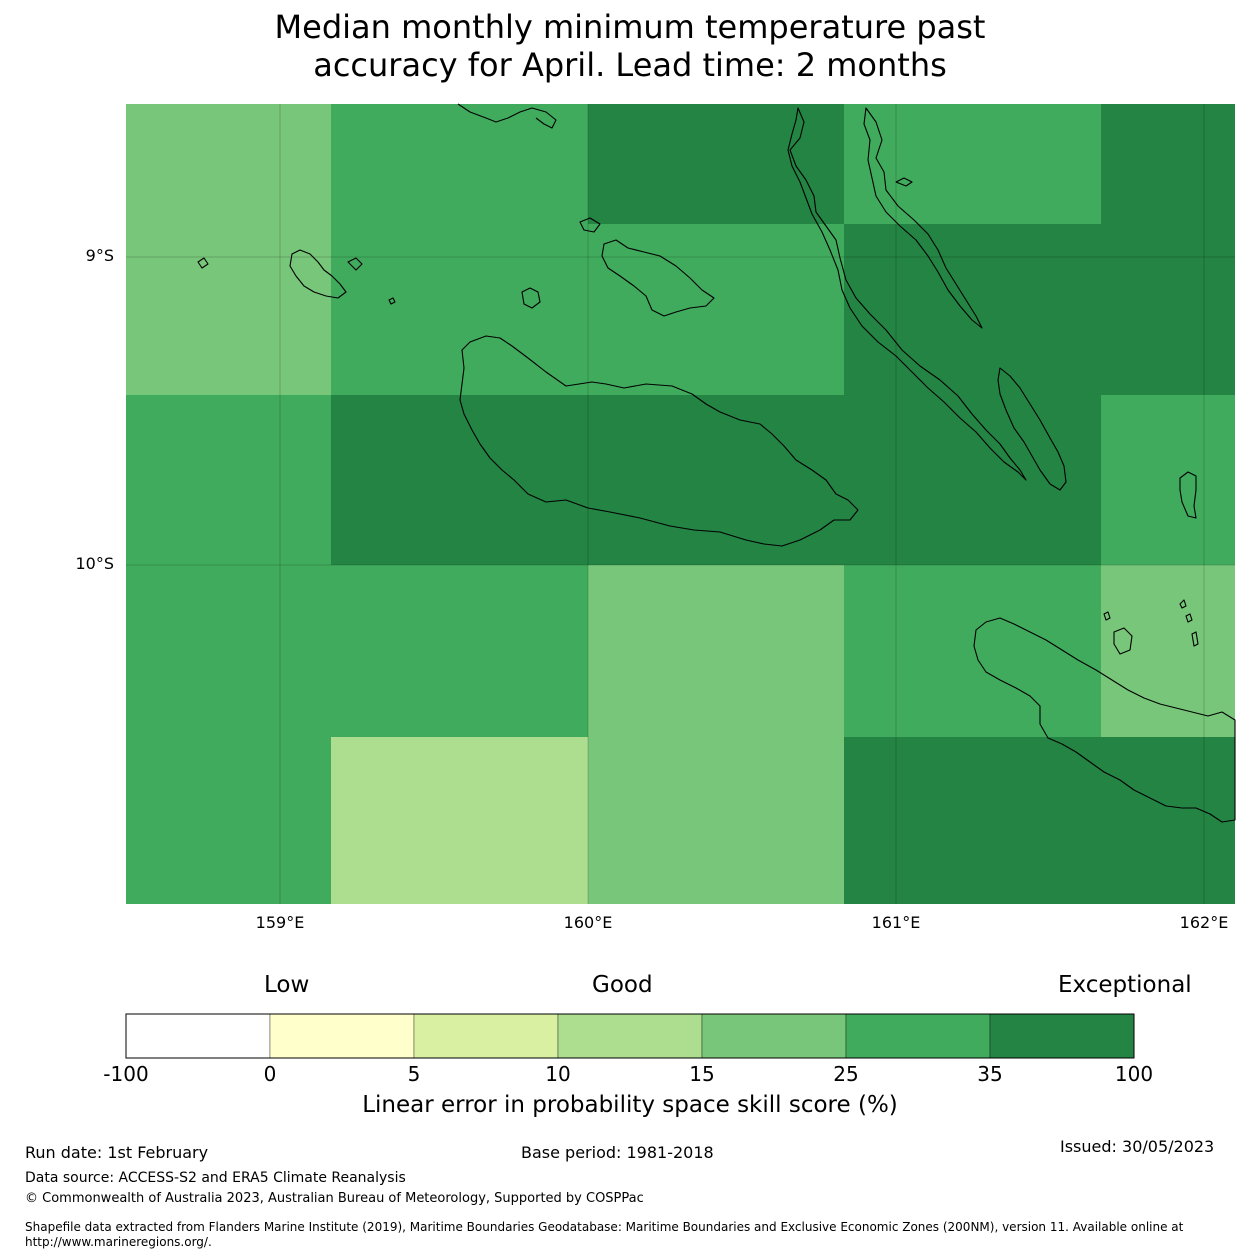  What do you see at coordinates (588, 922) in the screenshot?
I see `lon-label-160e: 160°E` at bounding box center [588, 922].